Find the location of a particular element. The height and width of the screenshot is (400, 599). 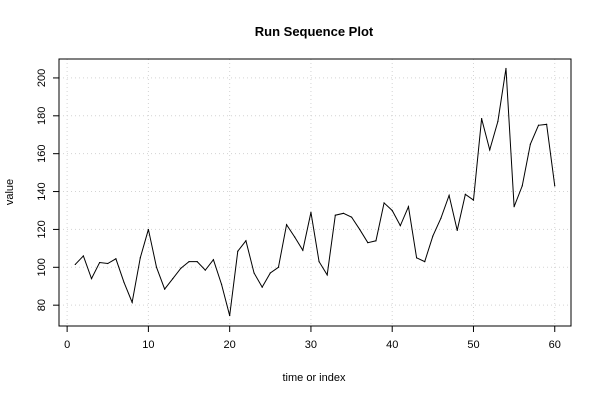

y-tick-label-4: 160 is located at coordinates (42, 154).